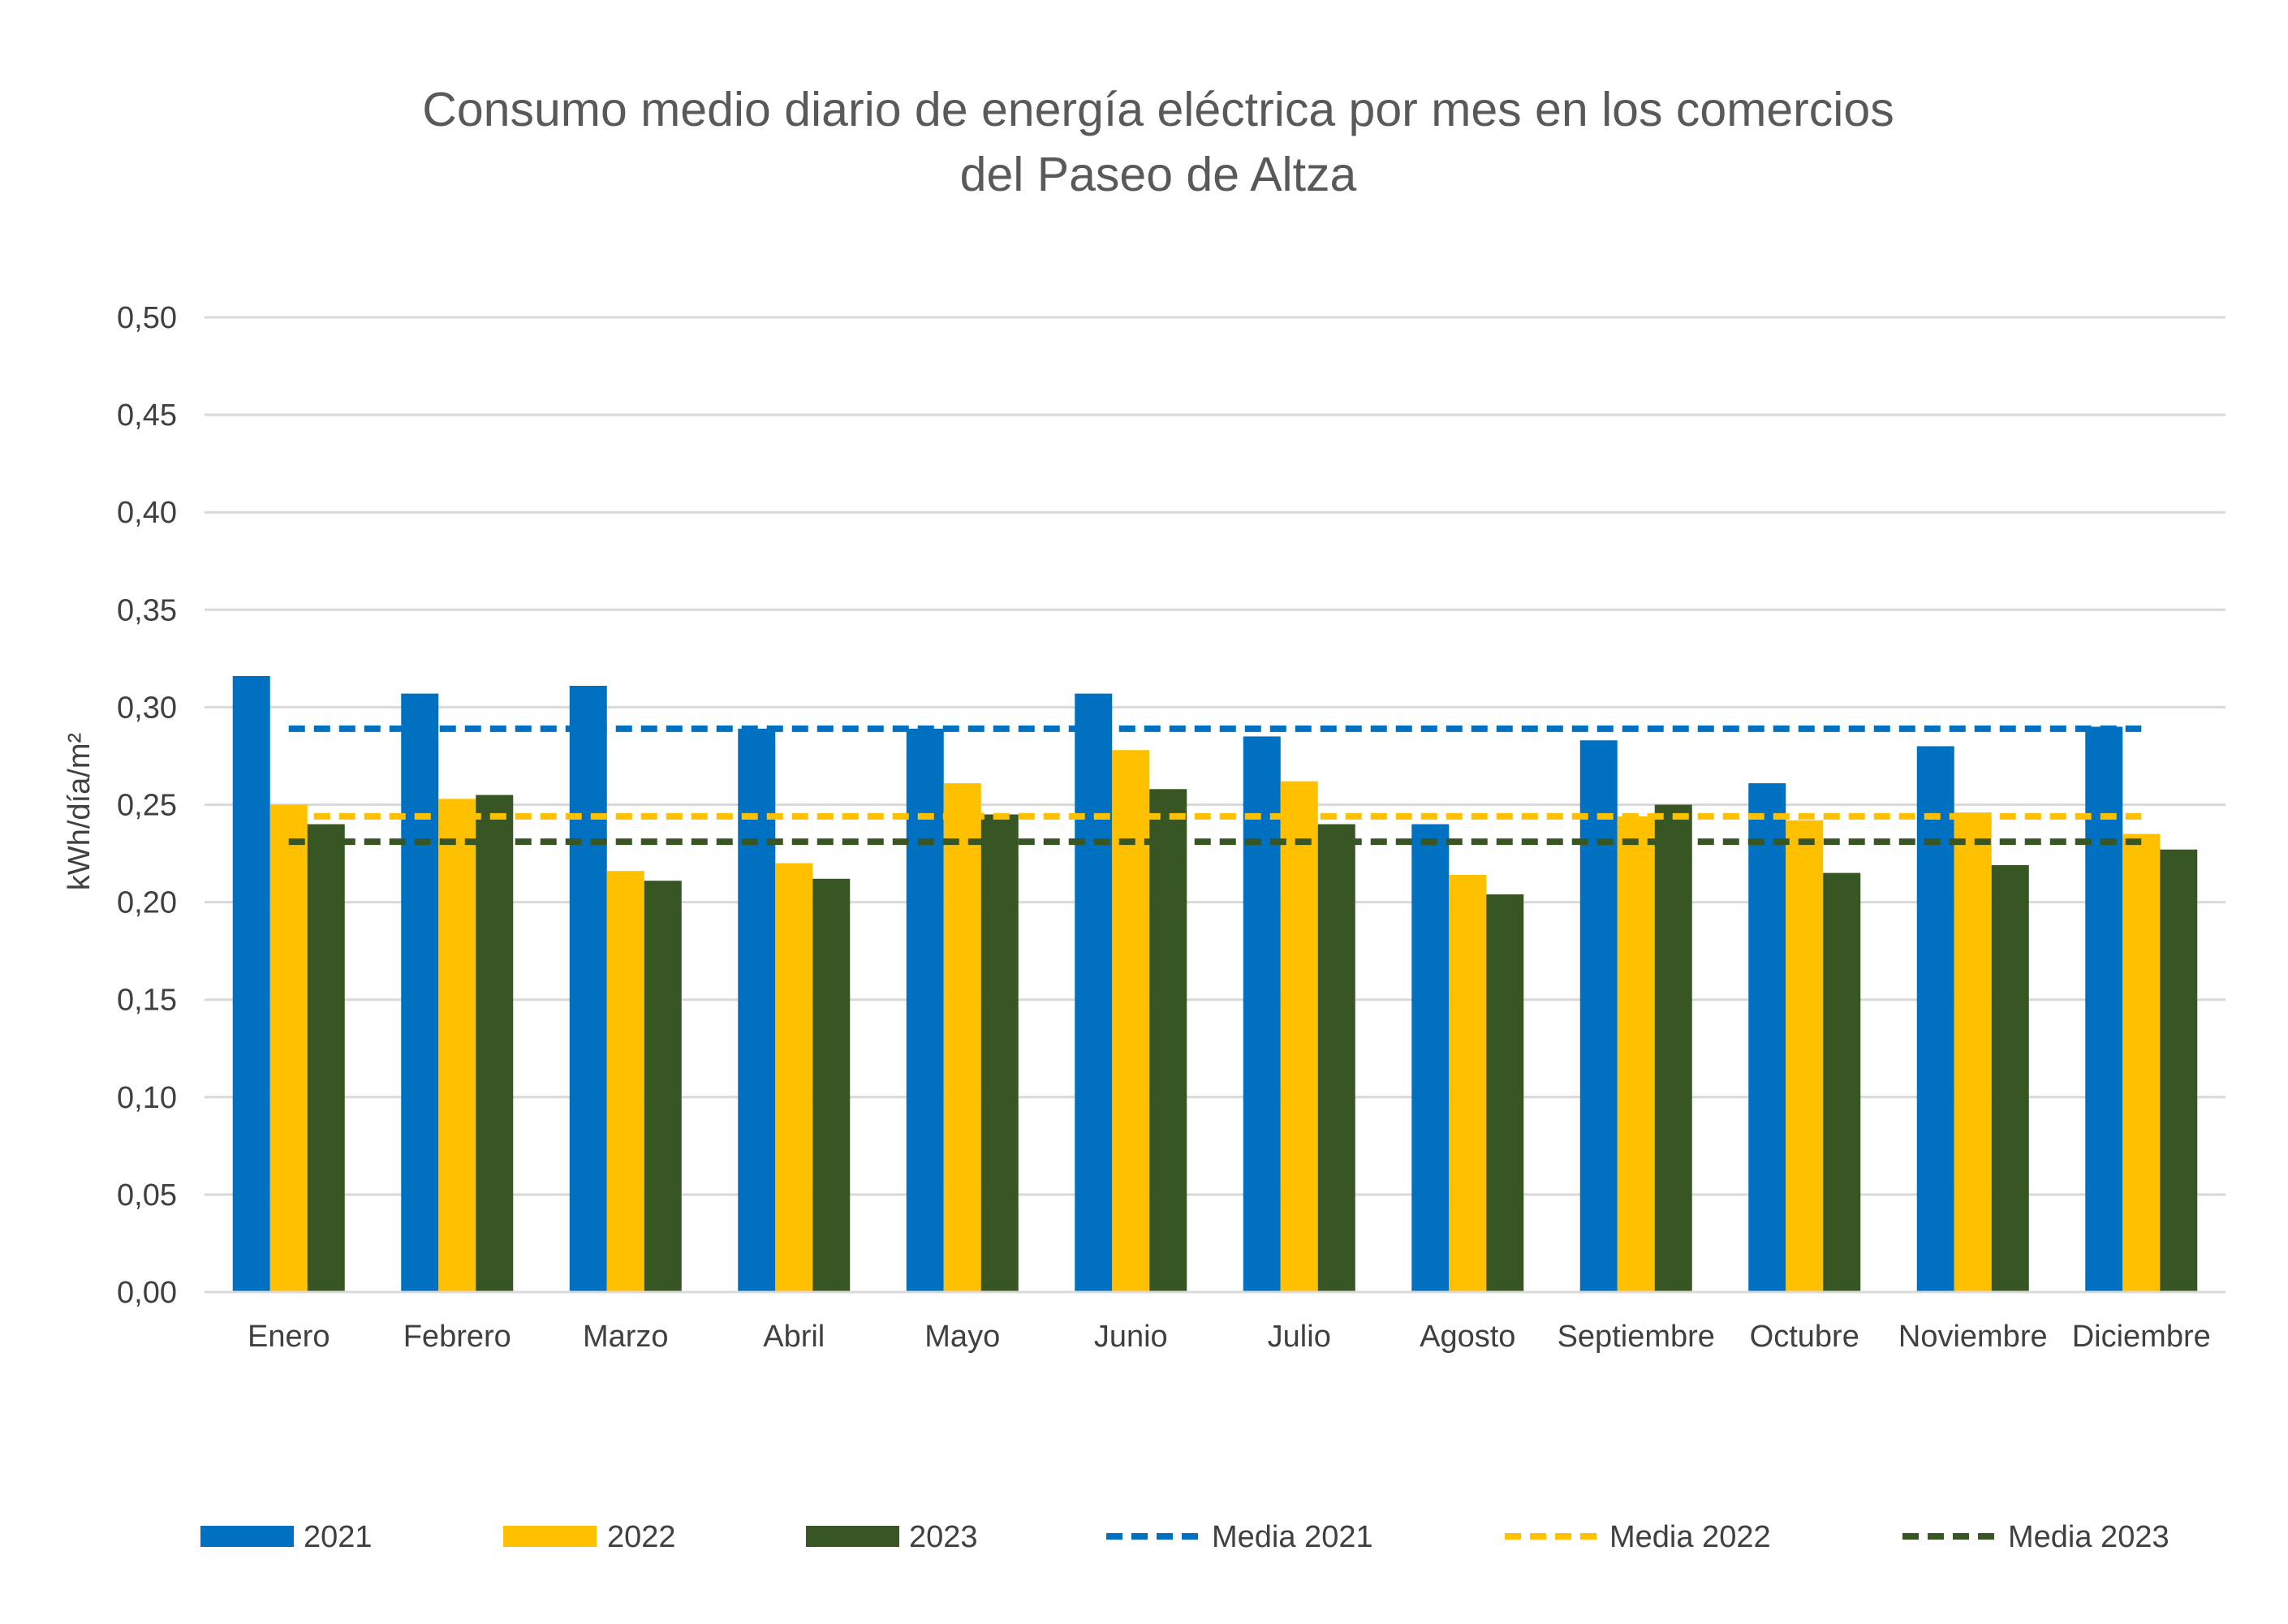 This screenshot has height=1624, width=2288. Describe the element at coordinates (1805, 1056) in the screenshot. I see `bar-2022-Octubre` at that location.